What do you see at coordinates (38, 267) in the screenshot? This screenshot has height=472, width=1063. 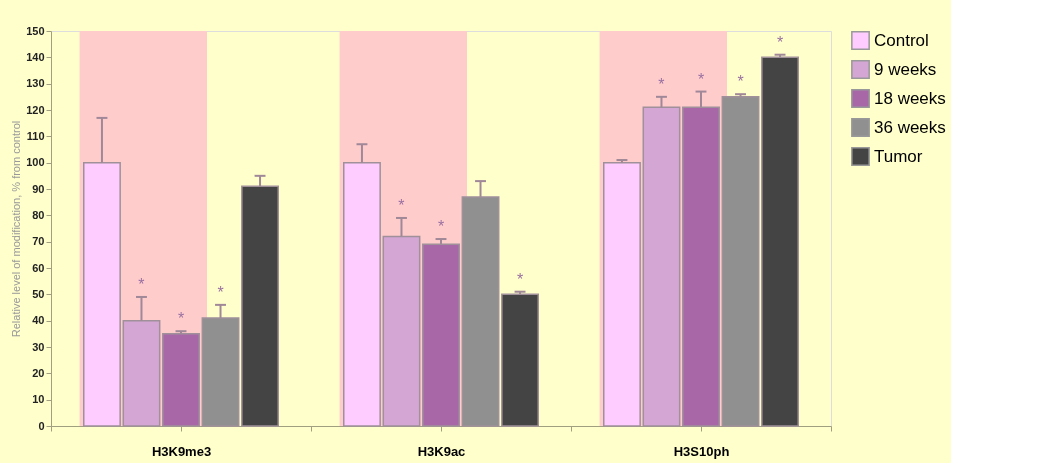 I see `y-tick-label: 60` at bounding box center [38, 267].